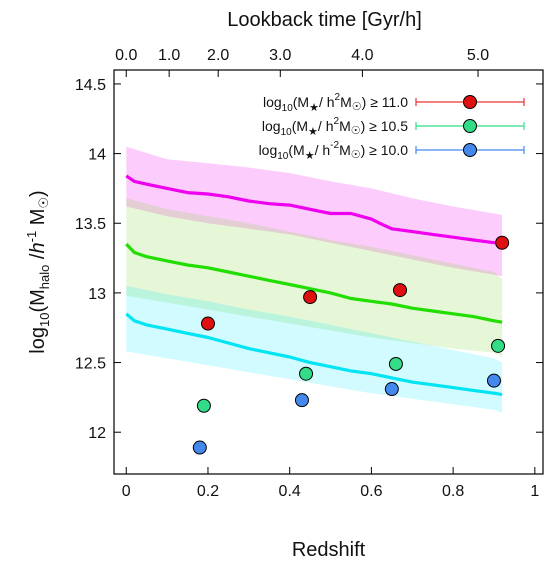  I want to click on x-tick-label-4: 0.8, so click(453, 491).